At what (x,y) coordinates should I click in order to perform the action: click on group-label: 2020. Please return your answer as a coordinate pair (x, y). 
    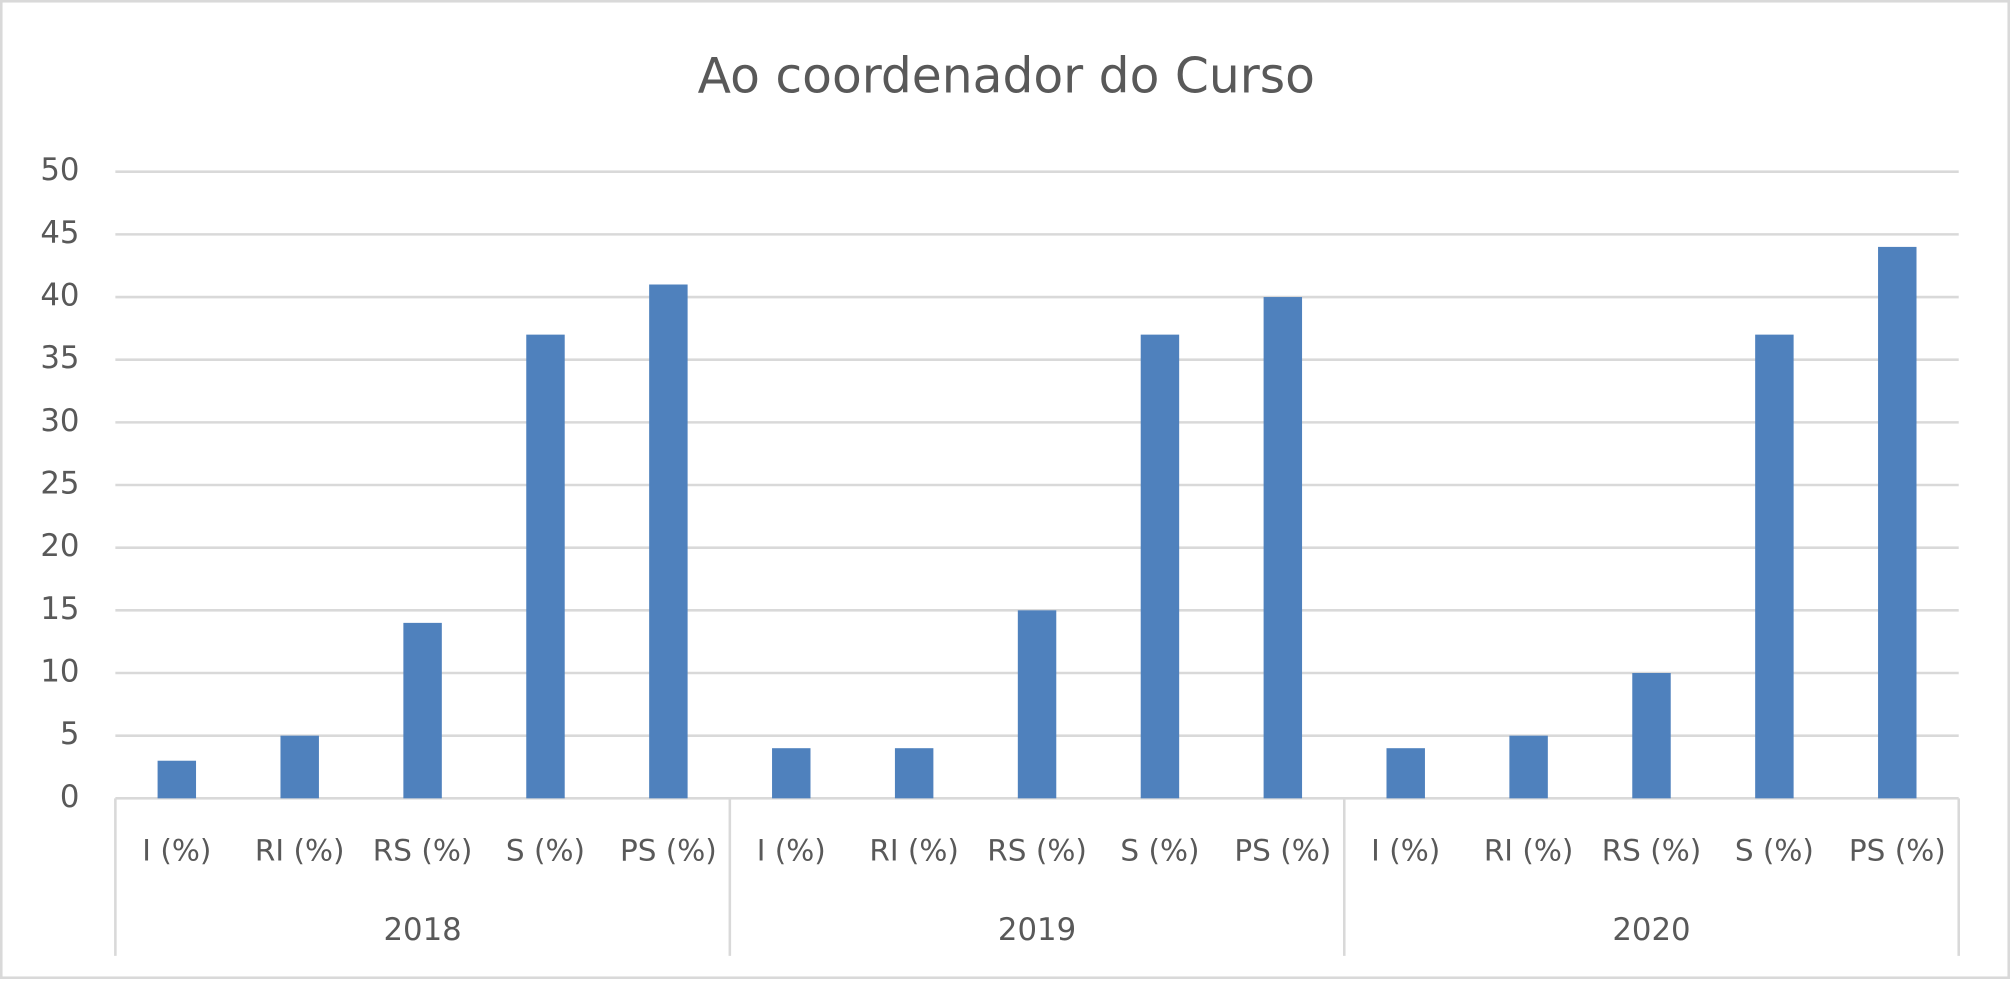
    Looking at the image, I should click on (1651, 930).